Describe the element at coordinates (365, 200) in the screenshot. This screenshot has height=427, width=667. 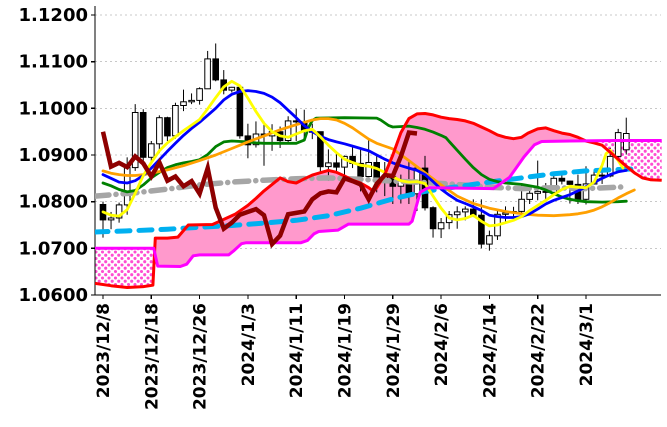
I see `trend-cyan-dashed` at that location.